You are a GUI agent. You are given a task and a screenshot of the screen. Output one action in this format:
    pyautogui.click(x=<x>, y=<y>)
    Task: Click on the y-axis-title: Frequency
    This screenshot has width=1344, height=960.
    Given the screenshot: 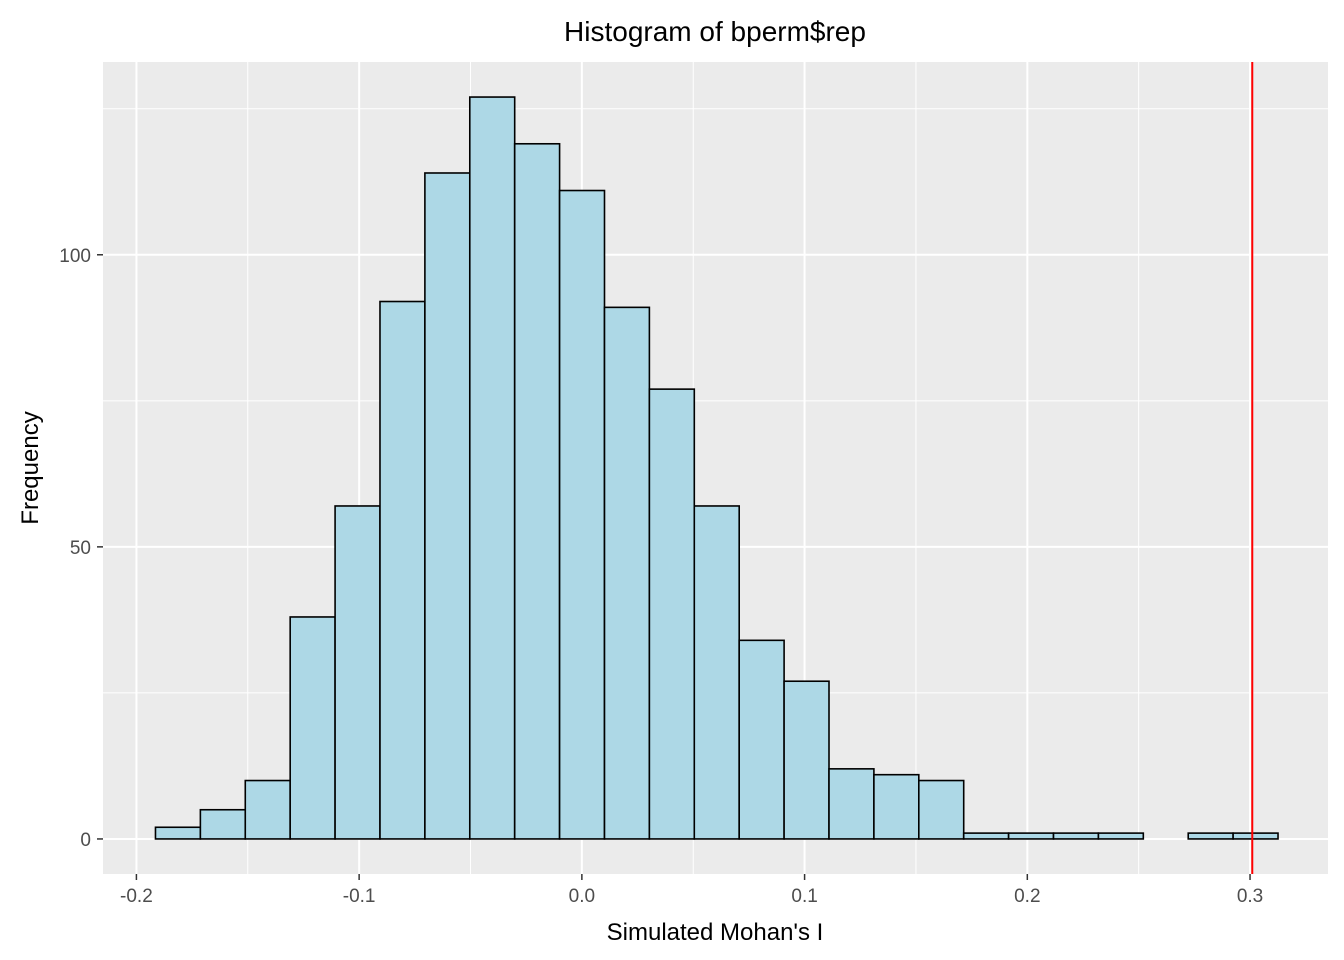 What is the action you would take?
    pyautogui.click(x=30, y=467)
    